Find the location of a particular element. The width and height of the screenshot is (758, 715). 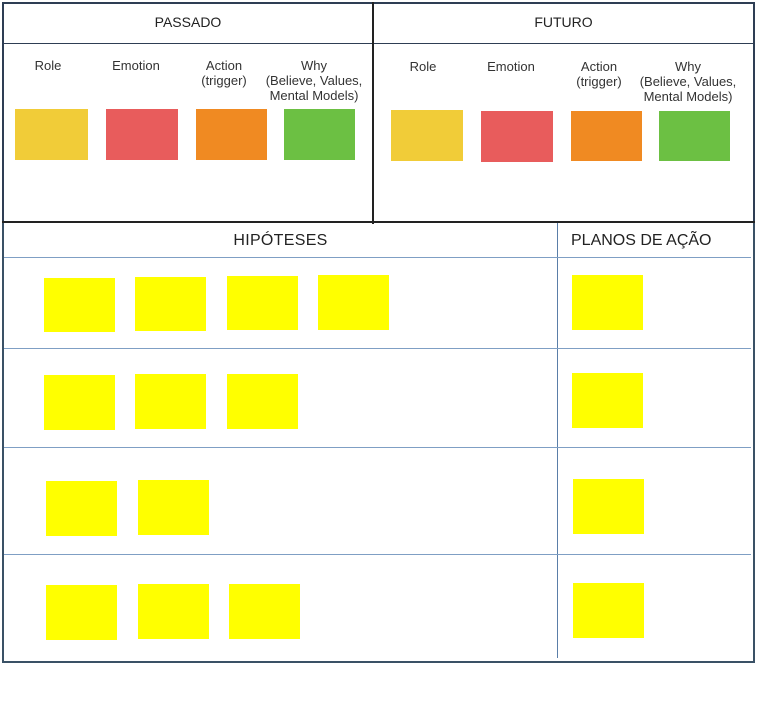

past-action-card is located at coordinates (231, 134).